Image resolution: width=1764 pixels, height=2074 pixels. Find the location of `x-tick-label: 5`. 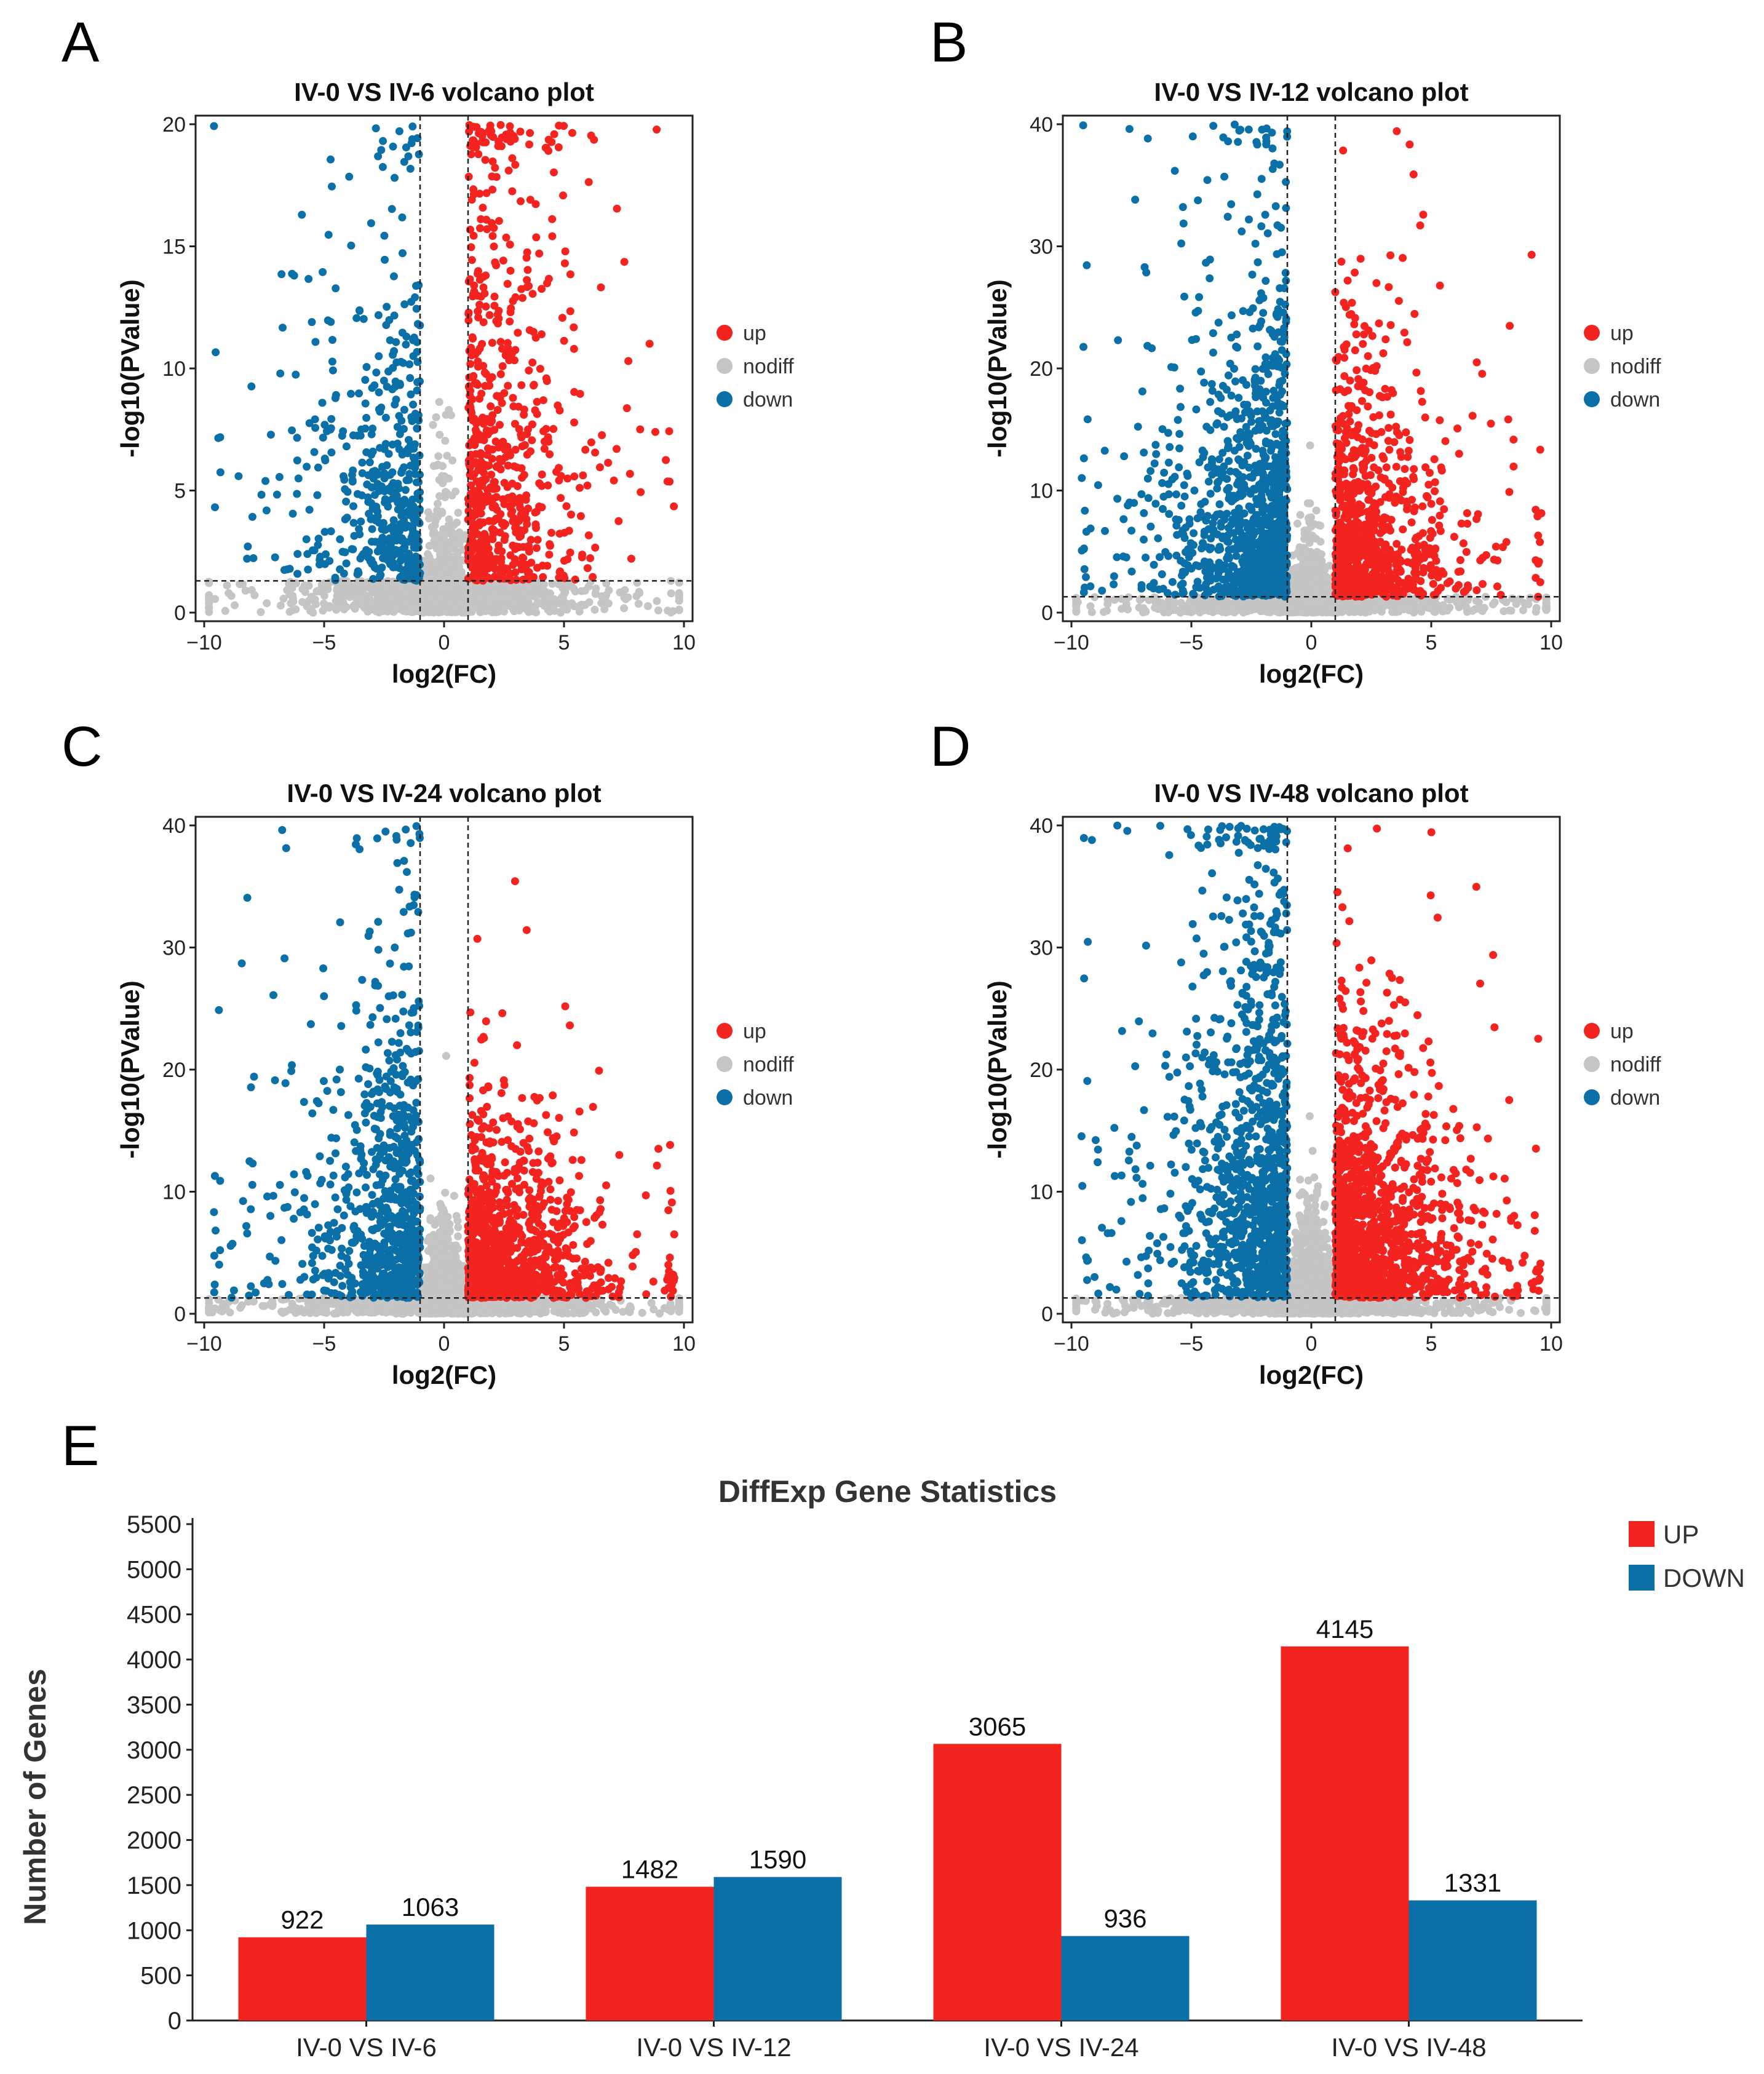

x-tick-label: 5 is located at coordinates (564, 642).